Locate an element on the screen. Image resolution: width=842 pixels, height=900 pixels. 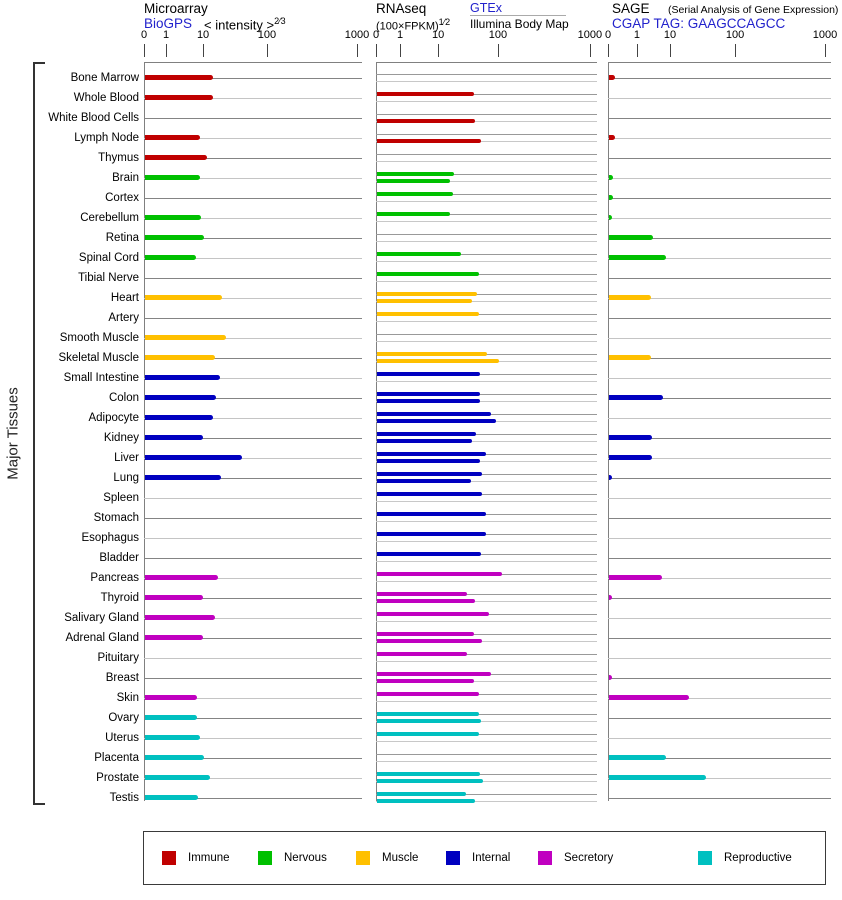
row-baseline-rnaseq-illumina-spleen is located at coordinates (486, 501).